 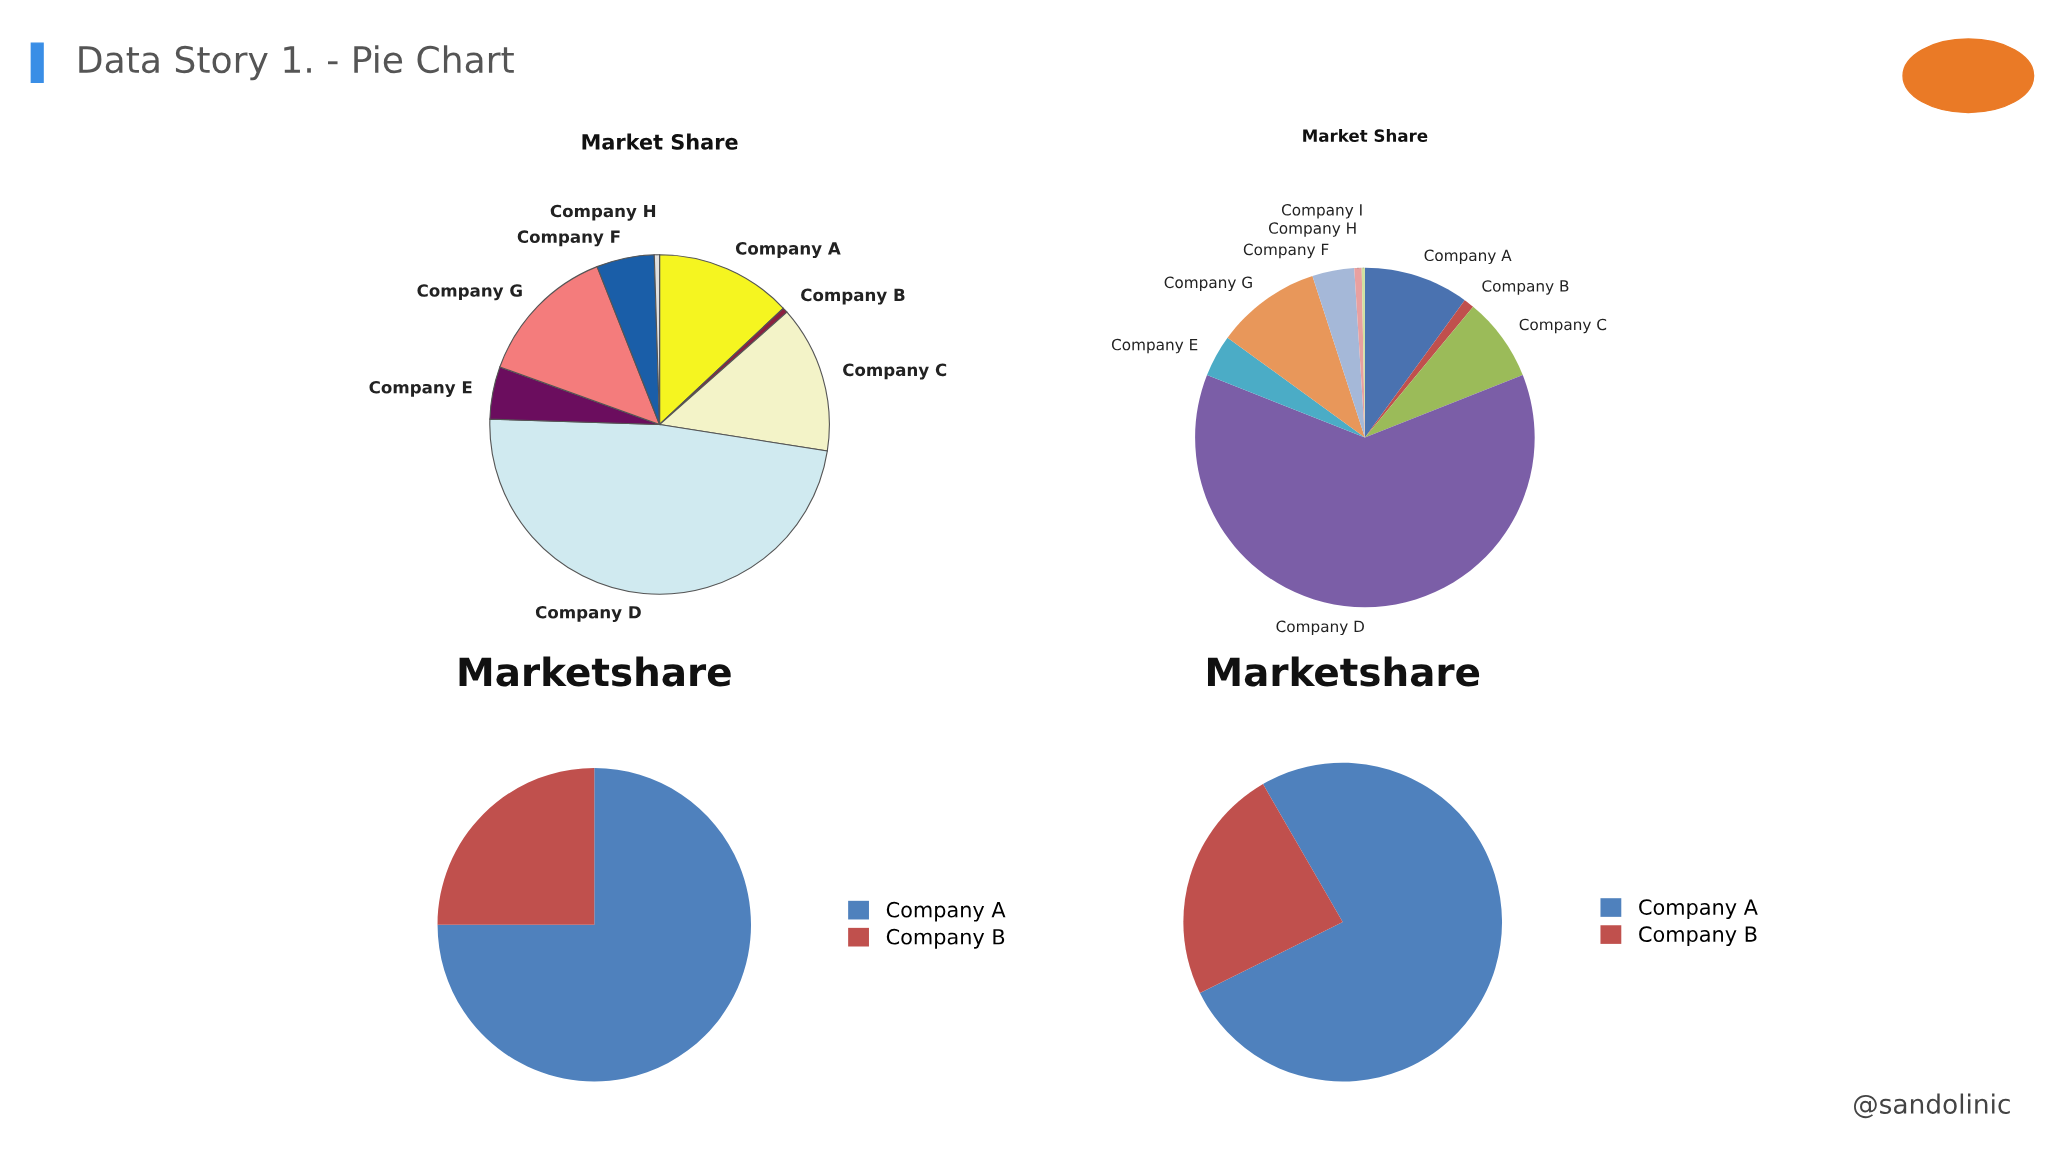 I want to click on text: Data Story 1. - Pie Chart, so click(x=296, y=63).